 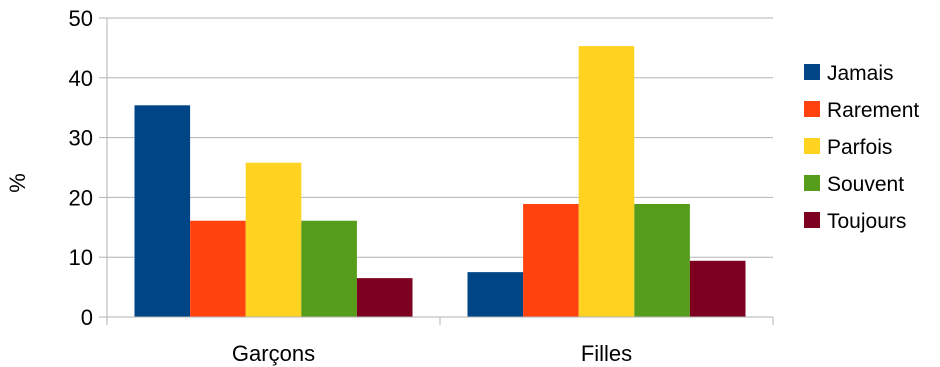 What do you see at coordinates (812, 72) in the screenshot?
I see `legend-swatch-jamais` at bounding box center [812, 72].